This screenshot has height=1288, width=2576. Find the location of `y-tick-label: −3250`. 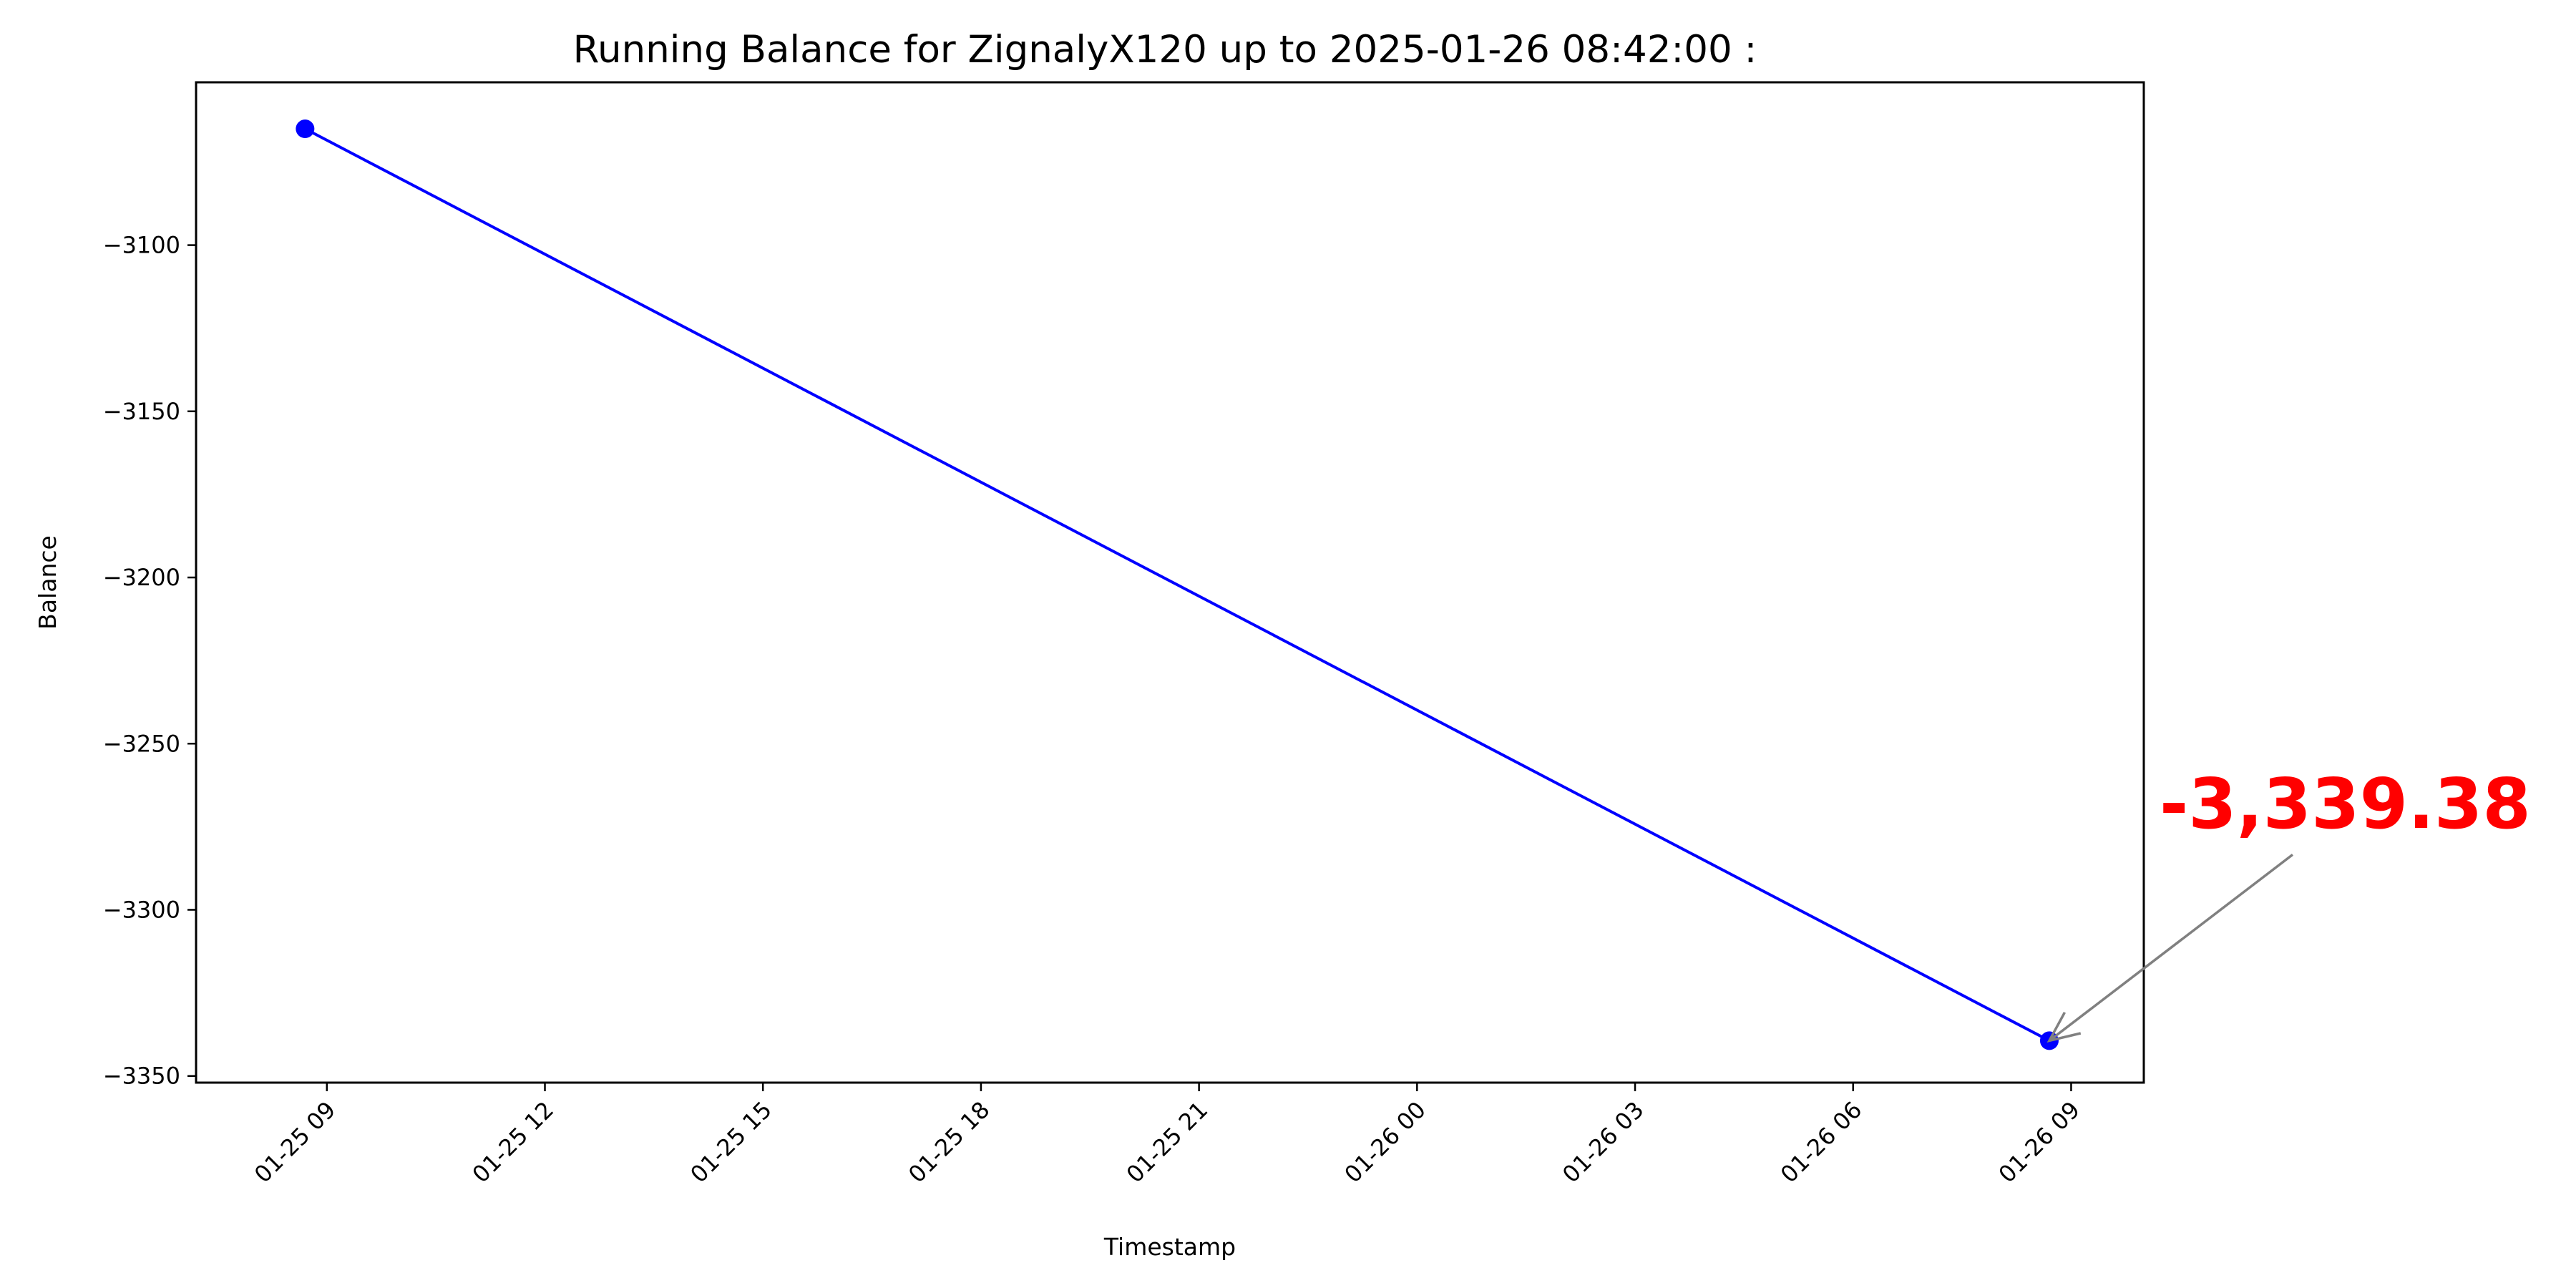

y-tick-label: −3250 is located at coordinates (141, 743).